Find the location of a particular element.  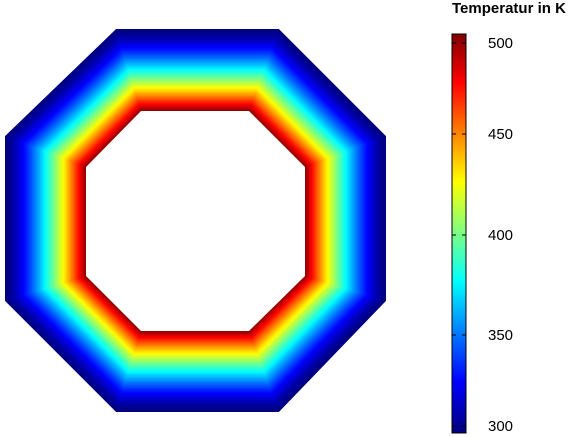

colorbar-ticks is located at coordinates (459, 234).